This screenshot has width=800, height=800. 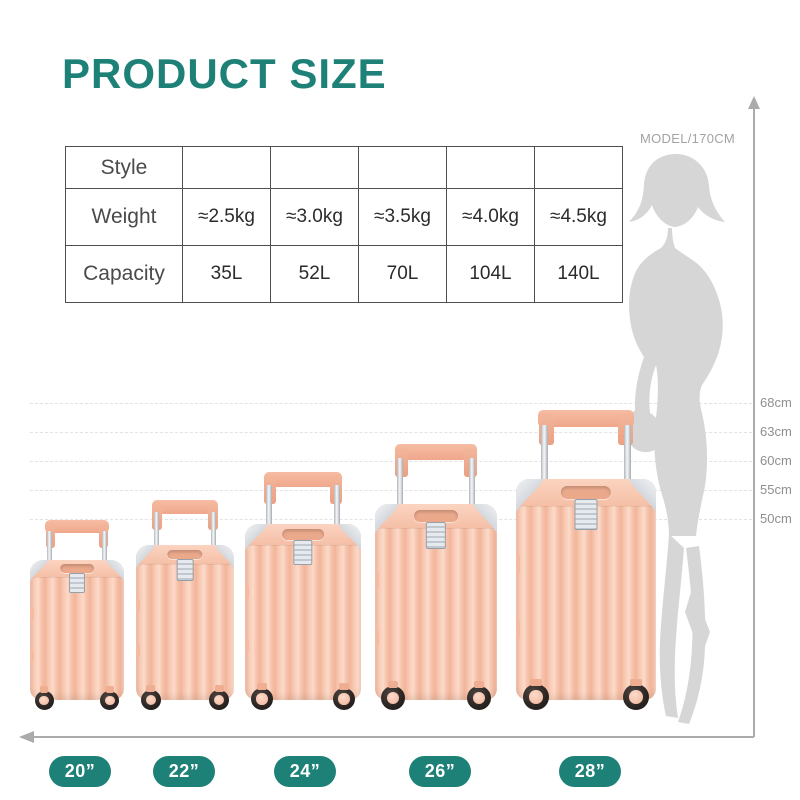 I want to click on suitcase-20-inch, so click(x=77, y=615).